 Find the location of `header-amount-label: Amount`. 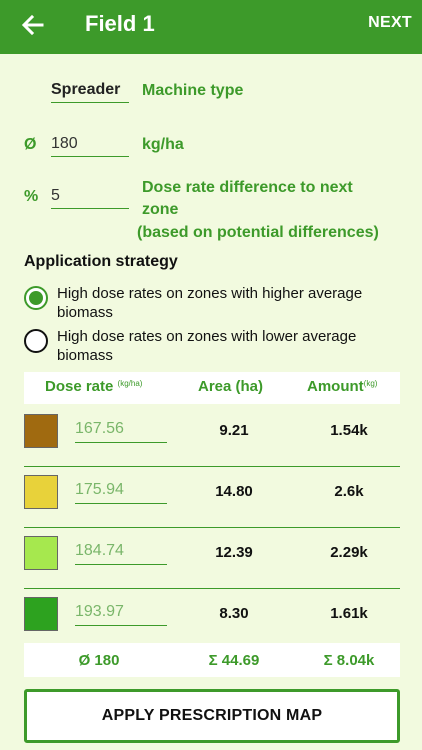

header-amount-label: Amount is located at coordinates (335, 386).